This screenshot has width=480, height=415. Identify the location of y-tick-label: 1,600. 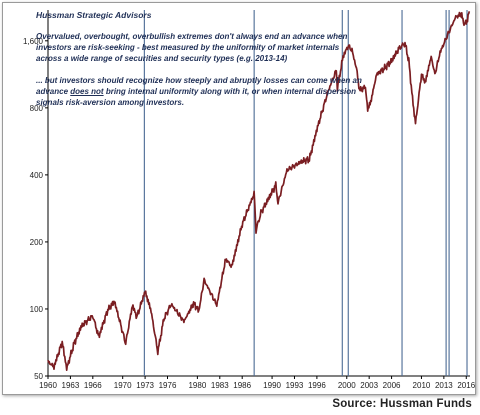
(33, 41).